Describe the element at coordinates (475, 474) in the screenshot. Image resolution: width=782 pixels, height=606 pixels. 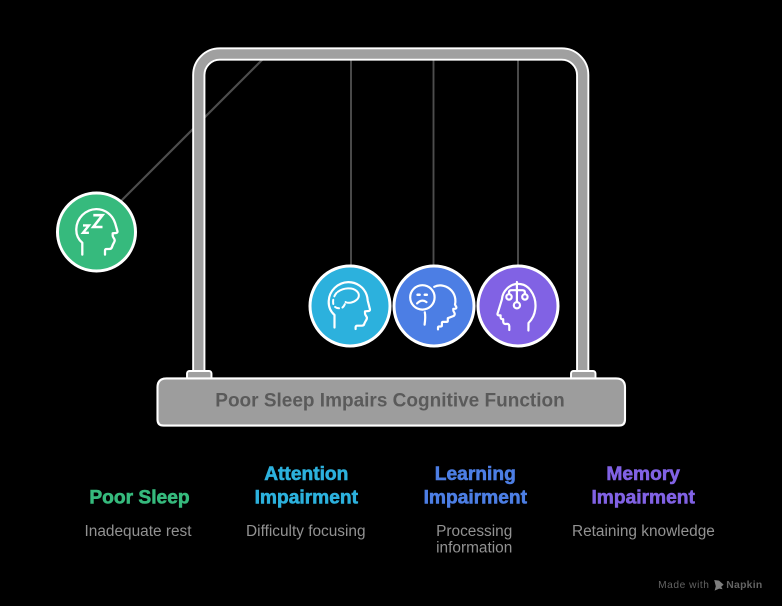
I see `svg-text: Learning` at that location.